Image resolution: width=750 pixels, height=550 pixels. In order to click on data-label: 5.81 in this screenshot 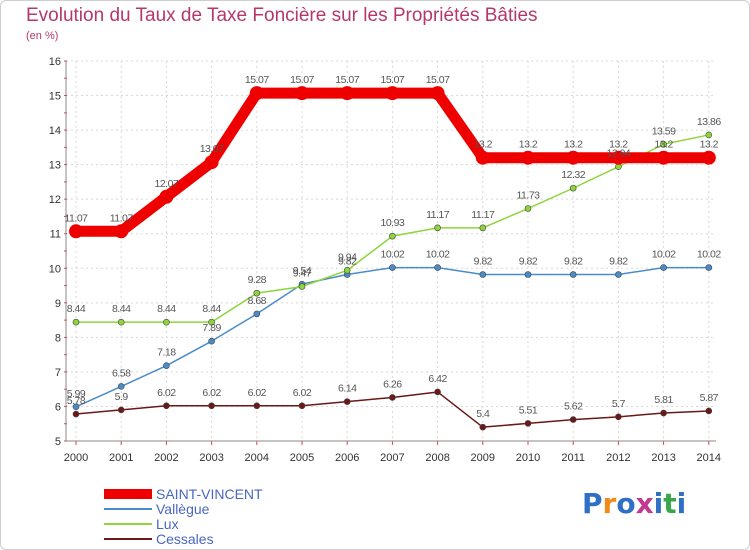, I will do `click(663, 400)`.